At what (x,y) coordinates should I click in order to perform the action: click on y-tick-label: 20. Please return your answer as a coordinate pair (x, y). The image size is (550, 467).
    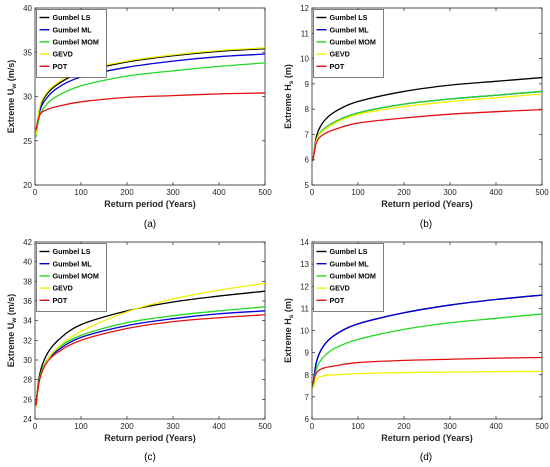
    Looking at the image, I should click on (27, 185).